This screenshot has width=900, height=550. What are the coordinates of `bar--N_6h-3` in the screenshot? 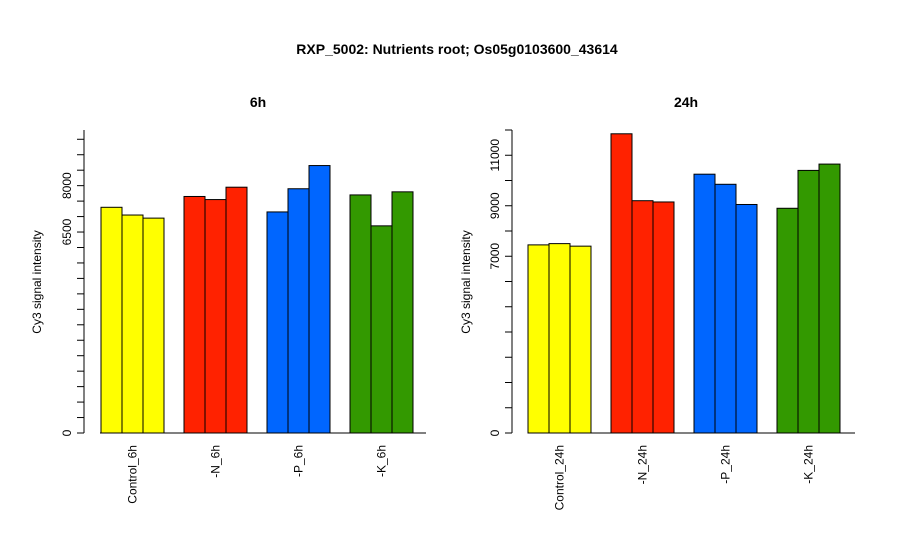 It's located at (236, 310).